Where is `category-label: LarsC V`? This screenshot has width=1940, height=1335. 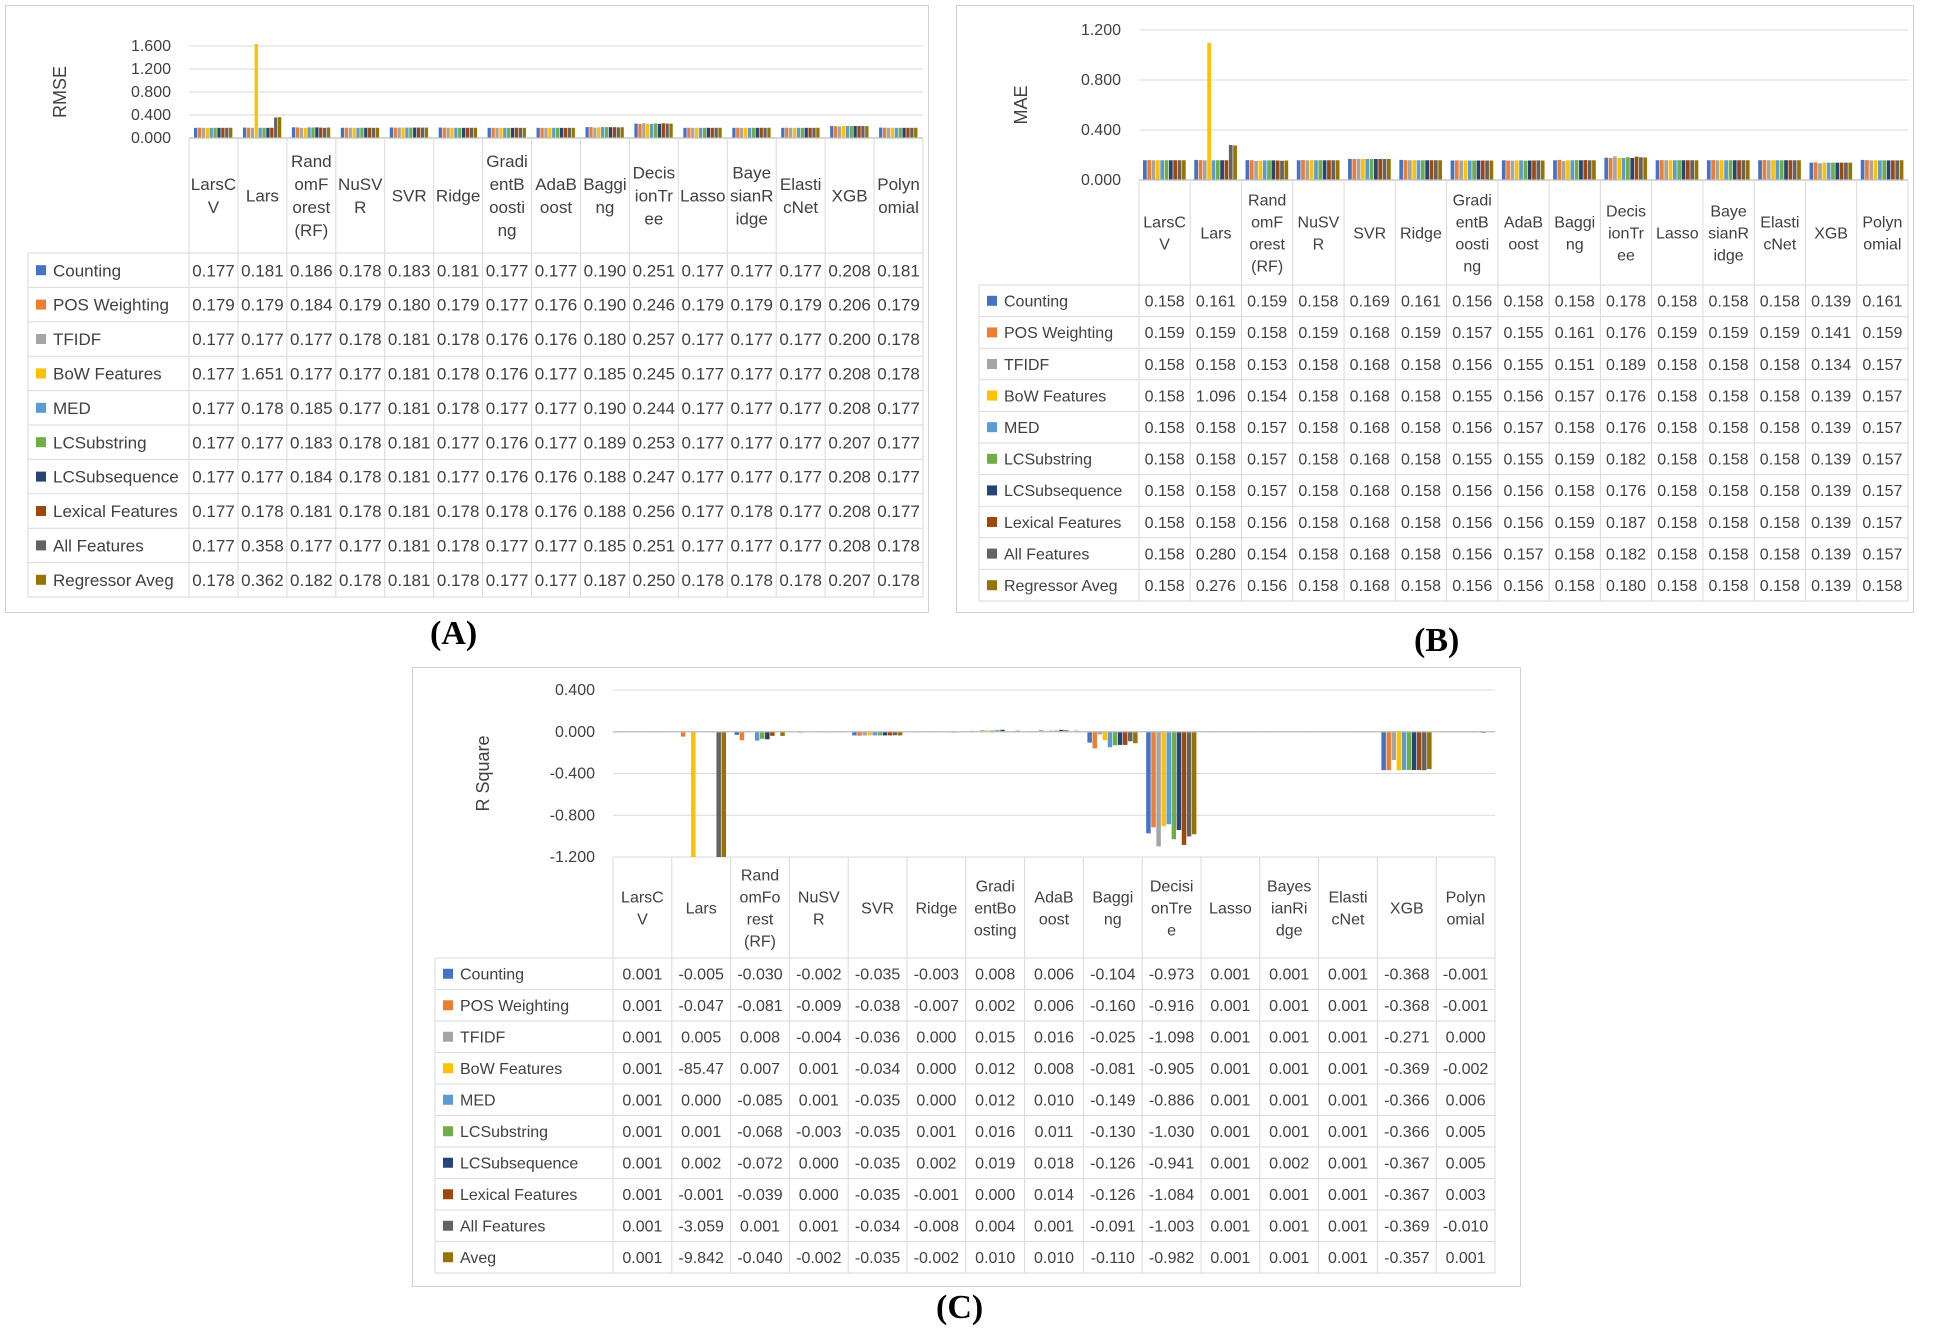
category-label: LarsC V is located at coordinates (1164, 233).